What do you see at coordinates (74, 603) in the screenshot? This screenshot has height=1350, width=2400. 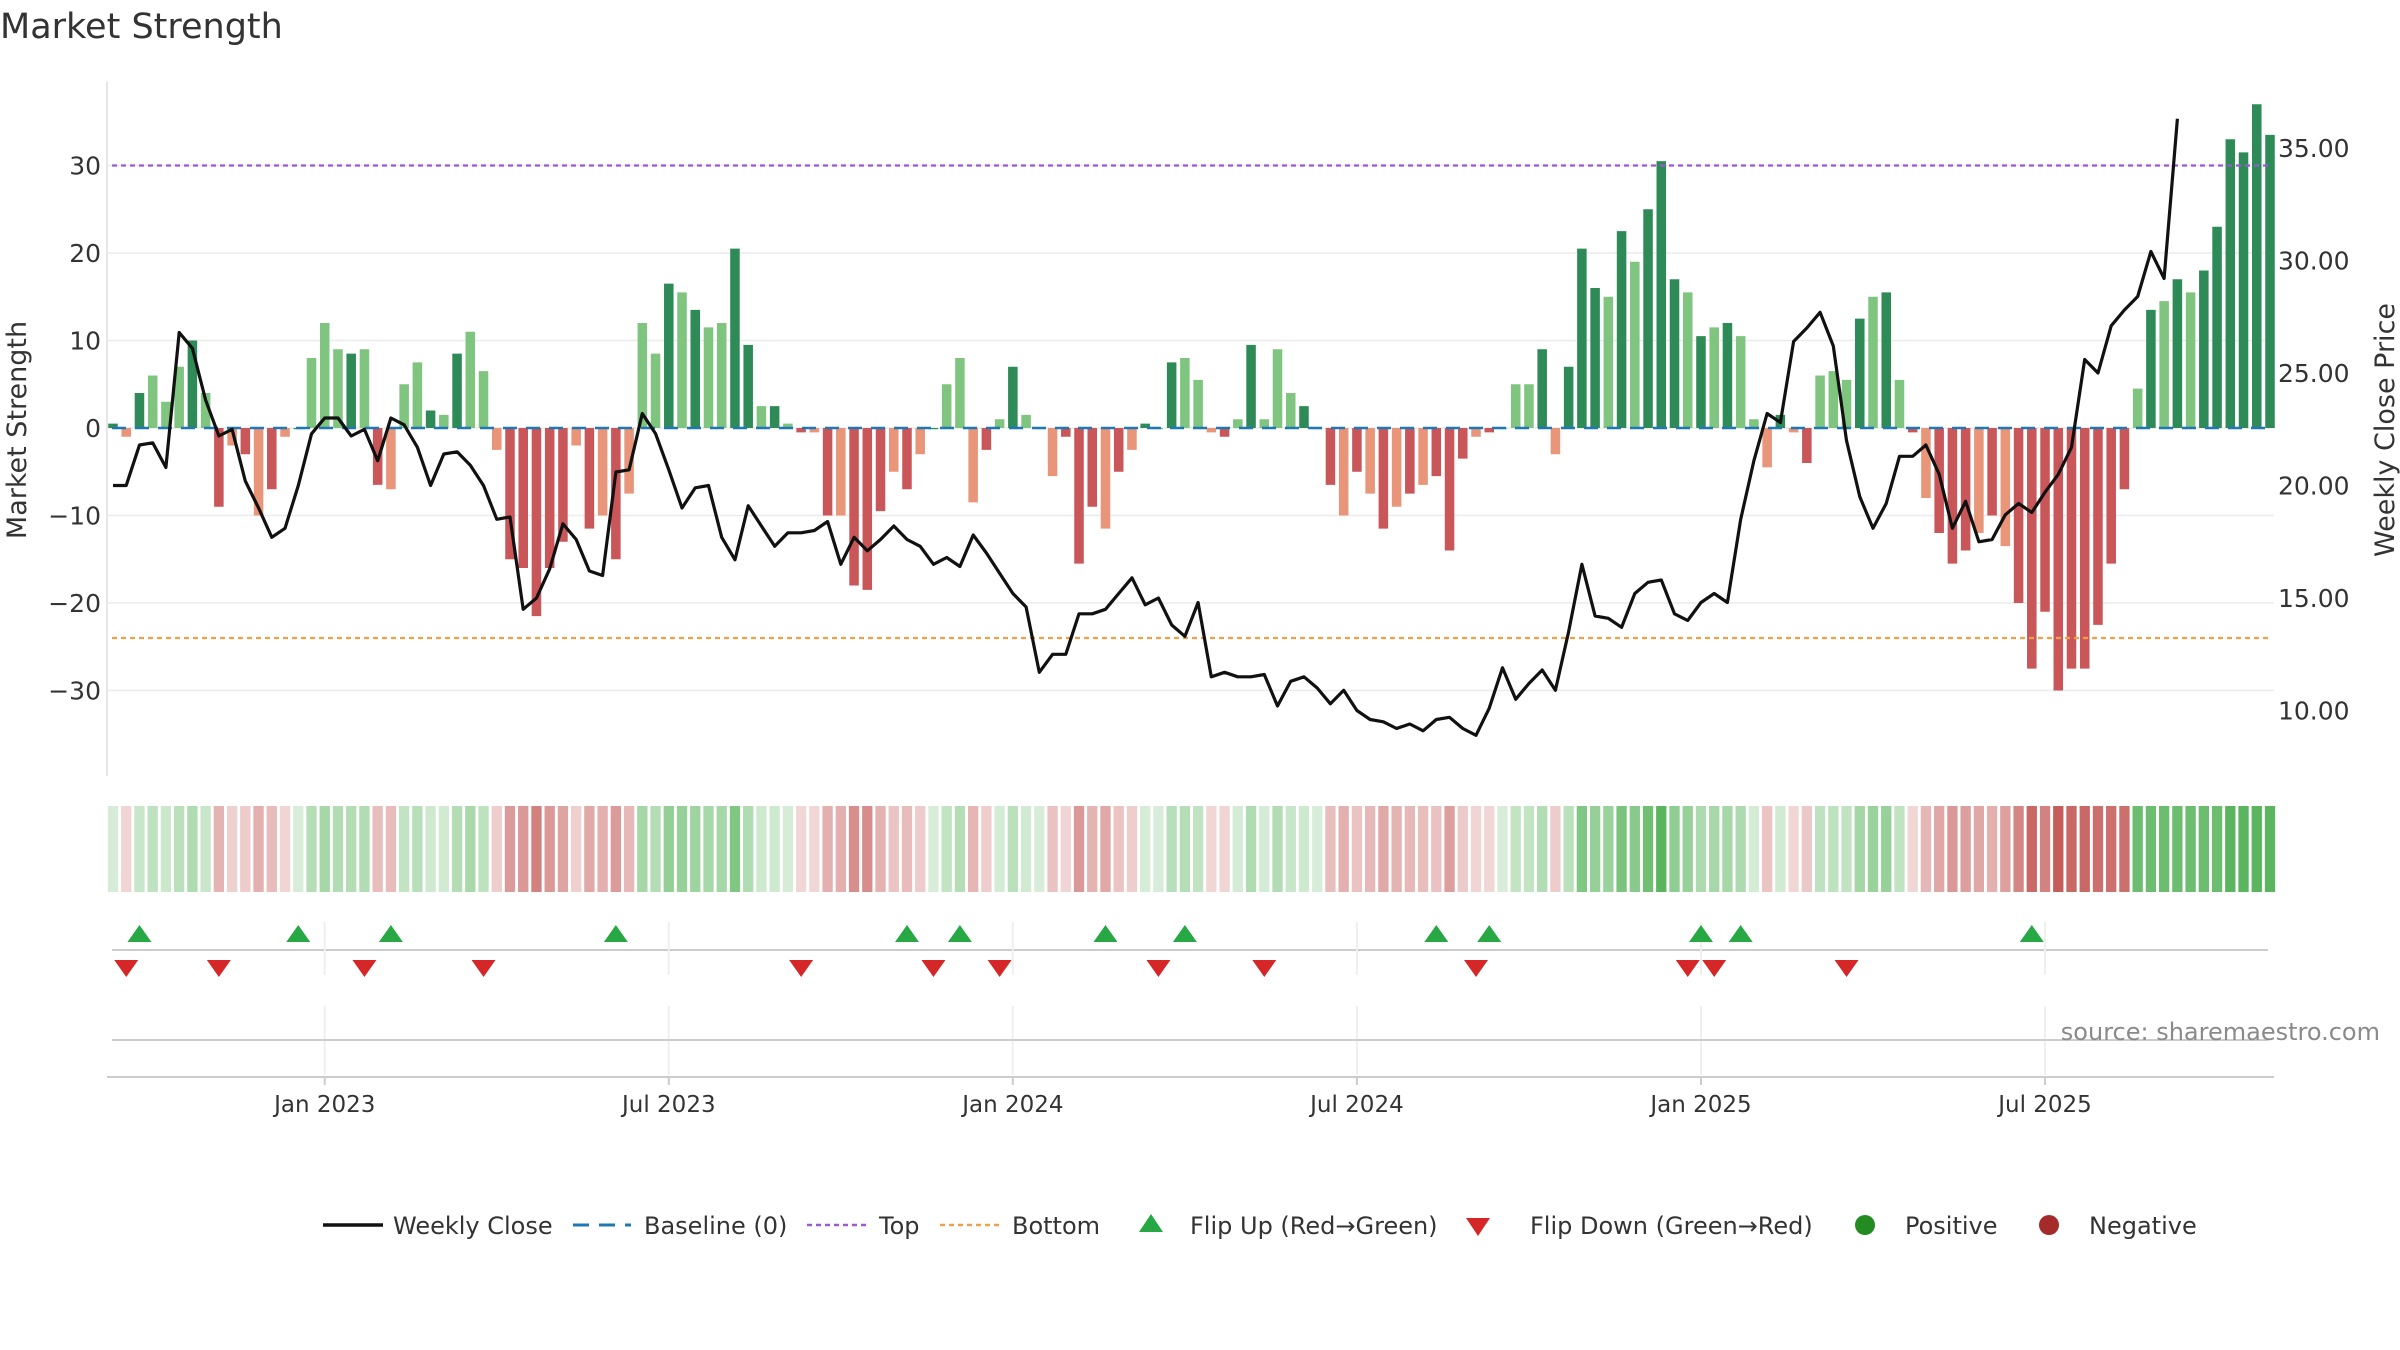 I see `left-tick-label: −20` at bounding box center [74, 603].